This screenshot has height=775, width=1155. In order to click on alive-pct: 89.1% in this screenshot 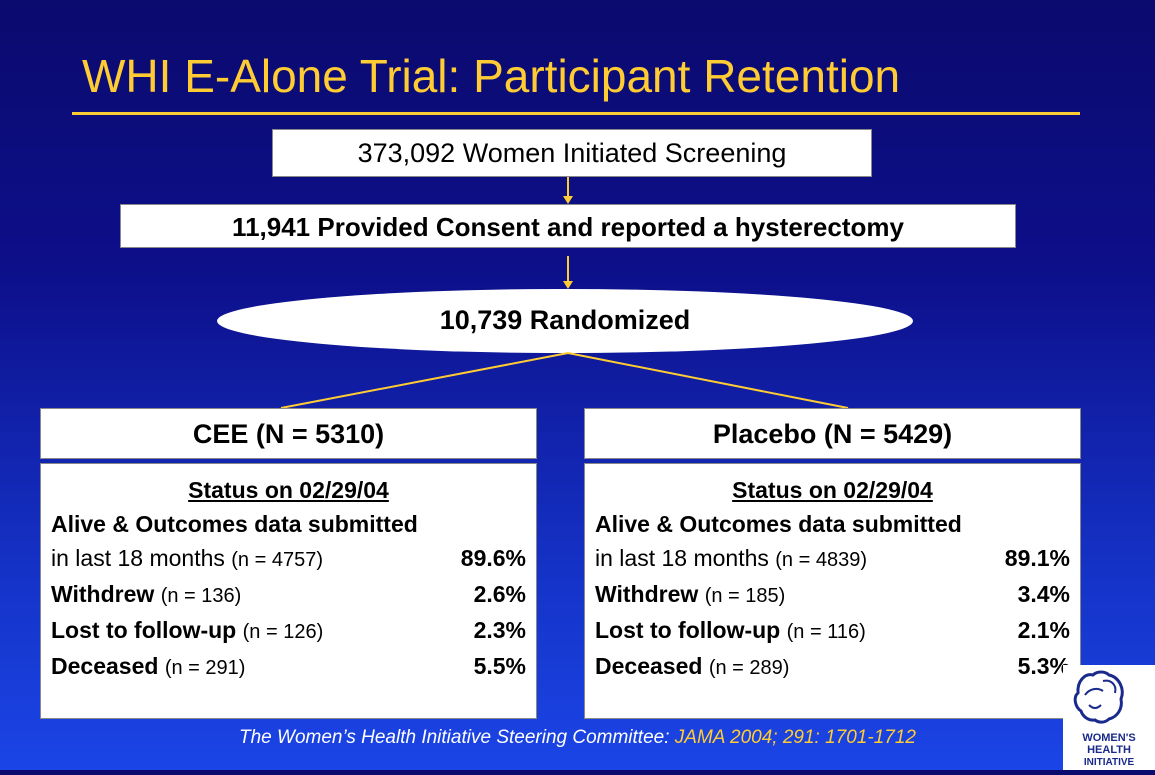, I will do `click(1037, 558)`.